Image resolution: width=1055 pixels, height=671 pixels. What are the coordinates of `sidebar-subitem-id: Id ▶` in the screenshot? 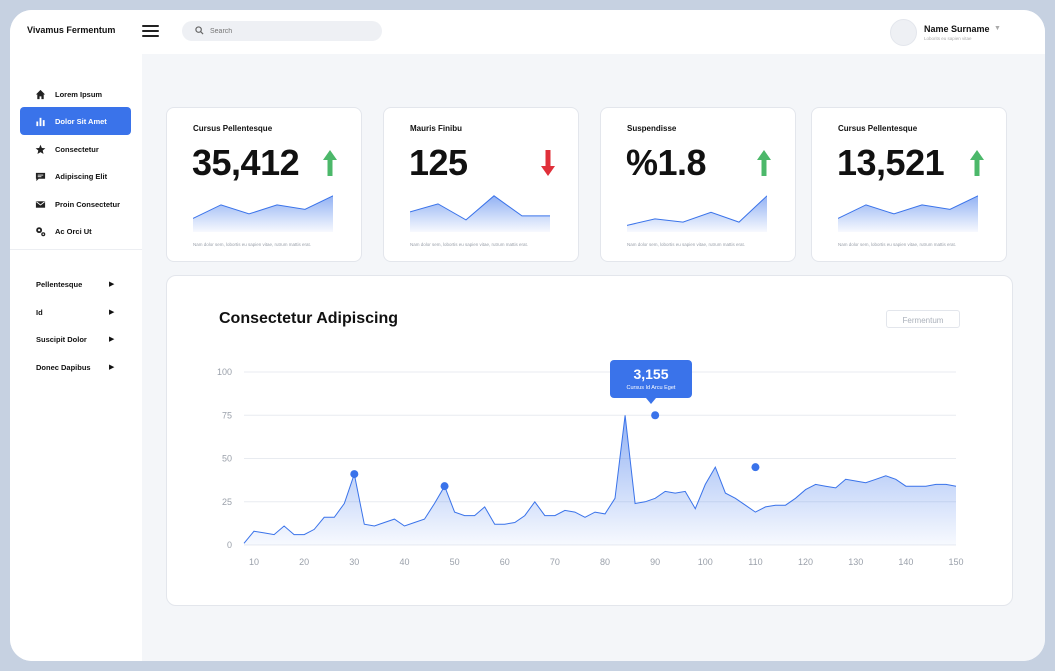 It's located at (76, 313).